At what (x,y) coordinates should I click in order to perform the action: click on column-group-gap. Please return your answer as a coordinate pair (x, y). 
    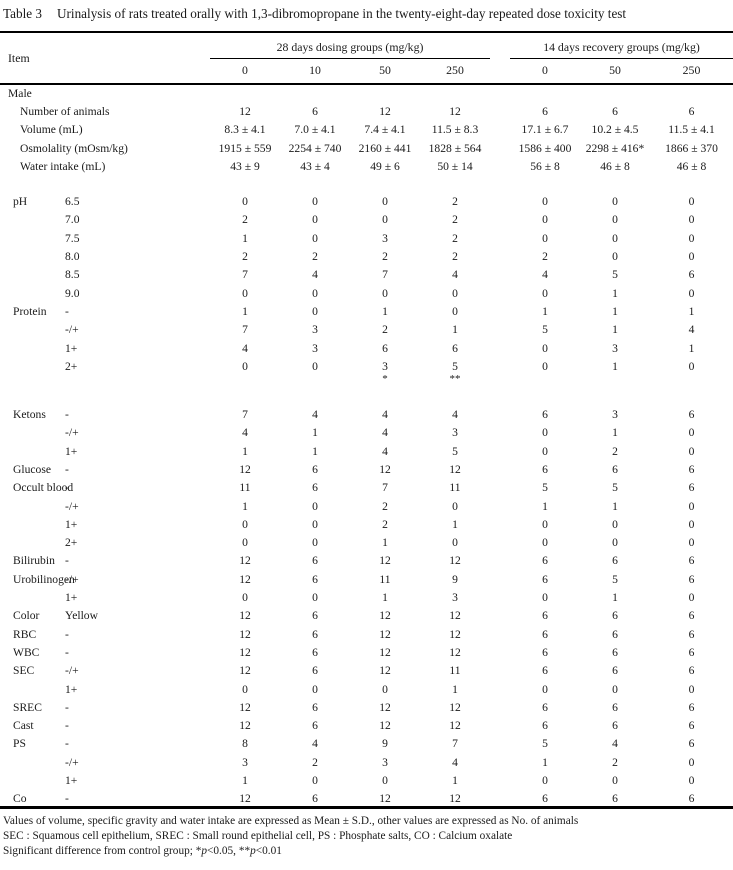
    Looking at the image, I should click on (500, 45).